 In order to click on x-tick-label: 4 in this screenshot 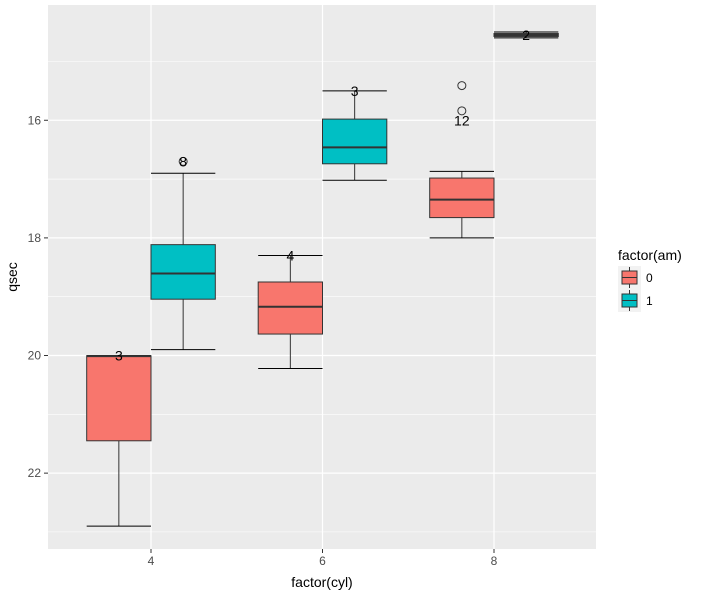, I will do `click(151, 561)`.